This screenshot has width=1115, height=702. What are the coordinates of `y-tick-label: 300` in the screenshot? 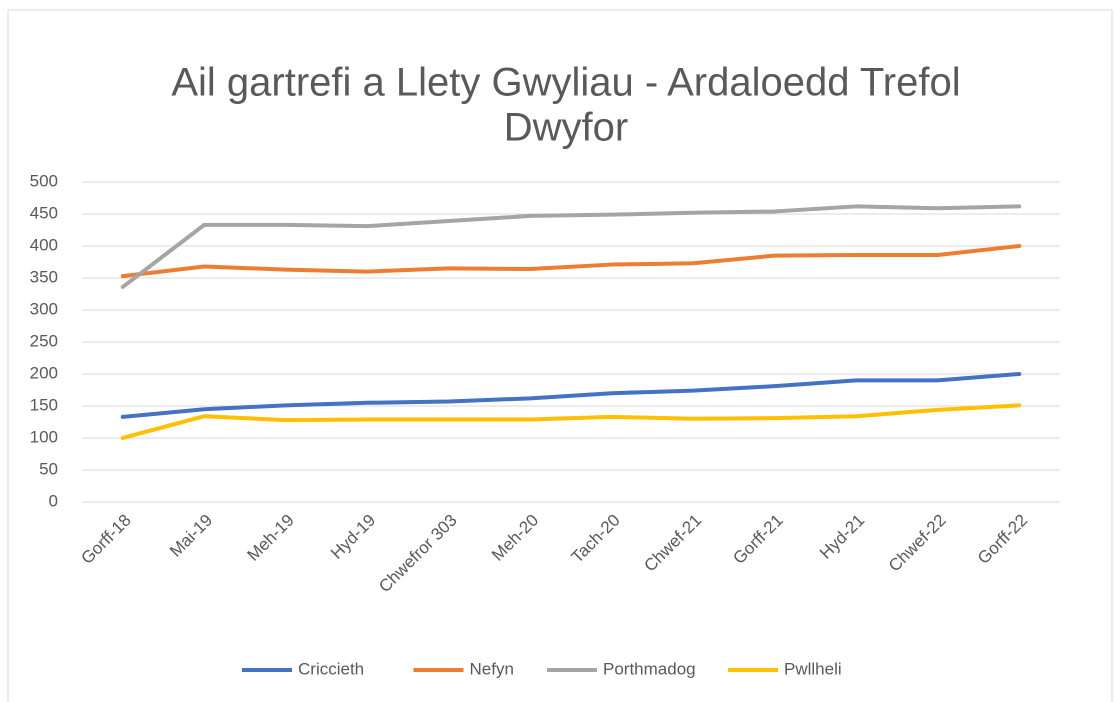 It's located at (44, 308).